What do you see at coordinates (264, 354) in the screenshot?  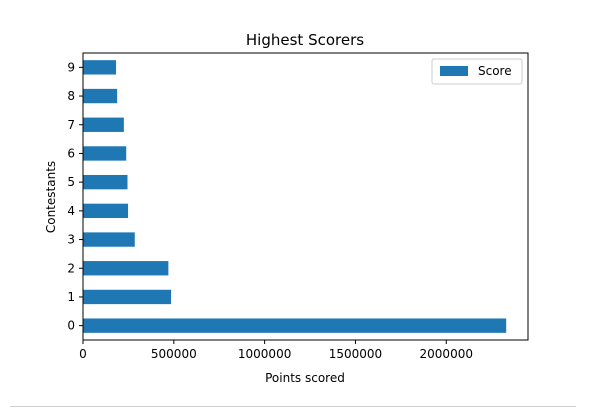 I see `x-tick-label-2: 1000000` at bounding box center [264, 354].